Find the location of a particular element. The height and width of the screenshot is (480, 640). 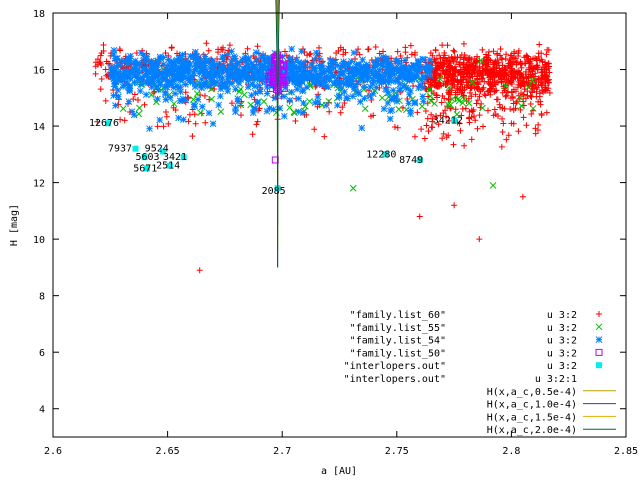

x-tick-label: 2.75 is located at coordinates (397, 451).